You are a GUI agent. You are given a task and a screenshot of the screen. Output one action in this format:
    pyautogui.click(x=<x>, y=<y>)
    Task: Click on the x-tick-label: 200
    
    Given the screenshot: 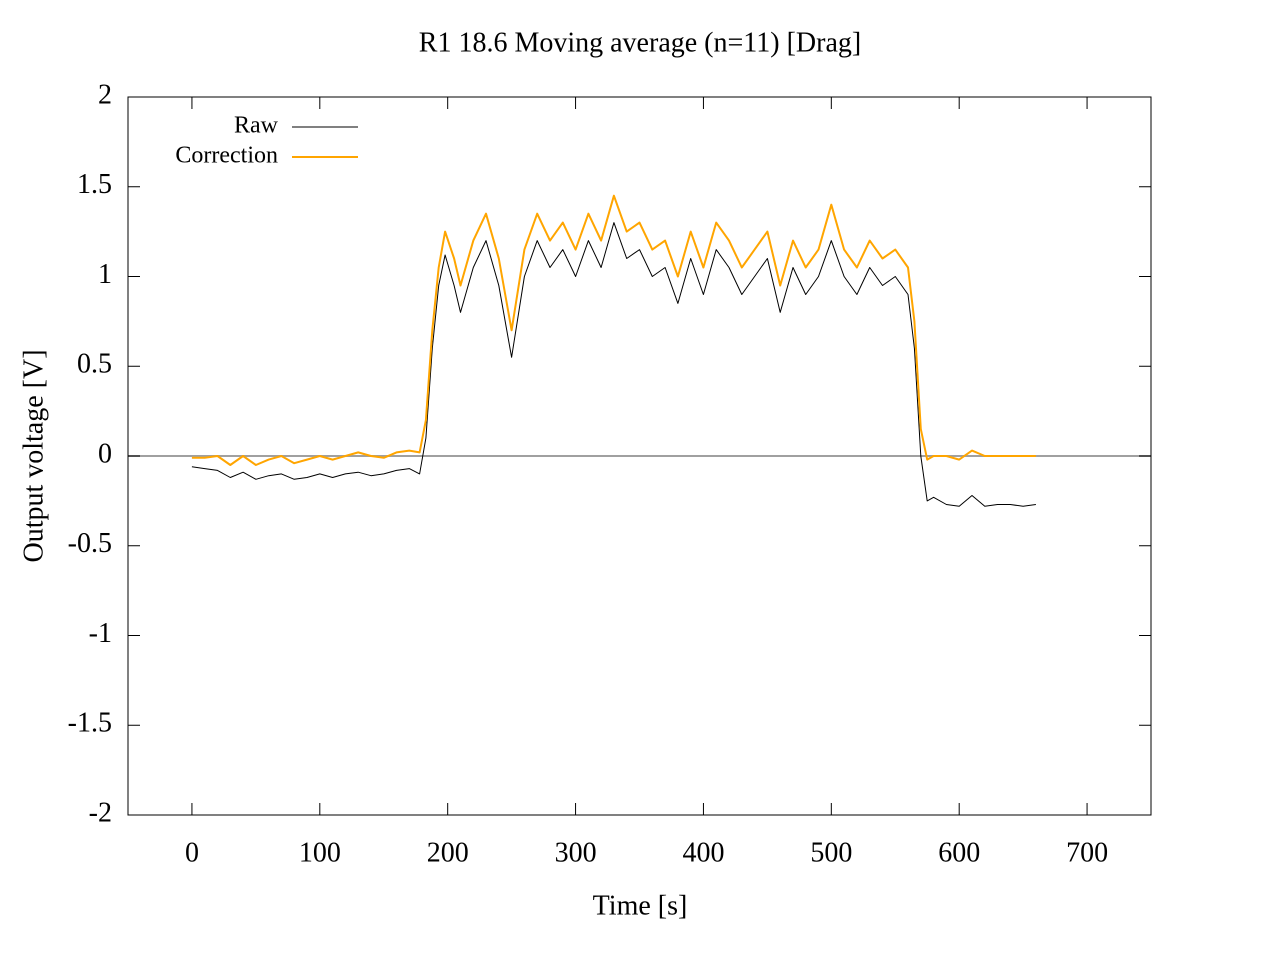 What is the action you would take?
    pyautogui.click(x=448, y=852)
    